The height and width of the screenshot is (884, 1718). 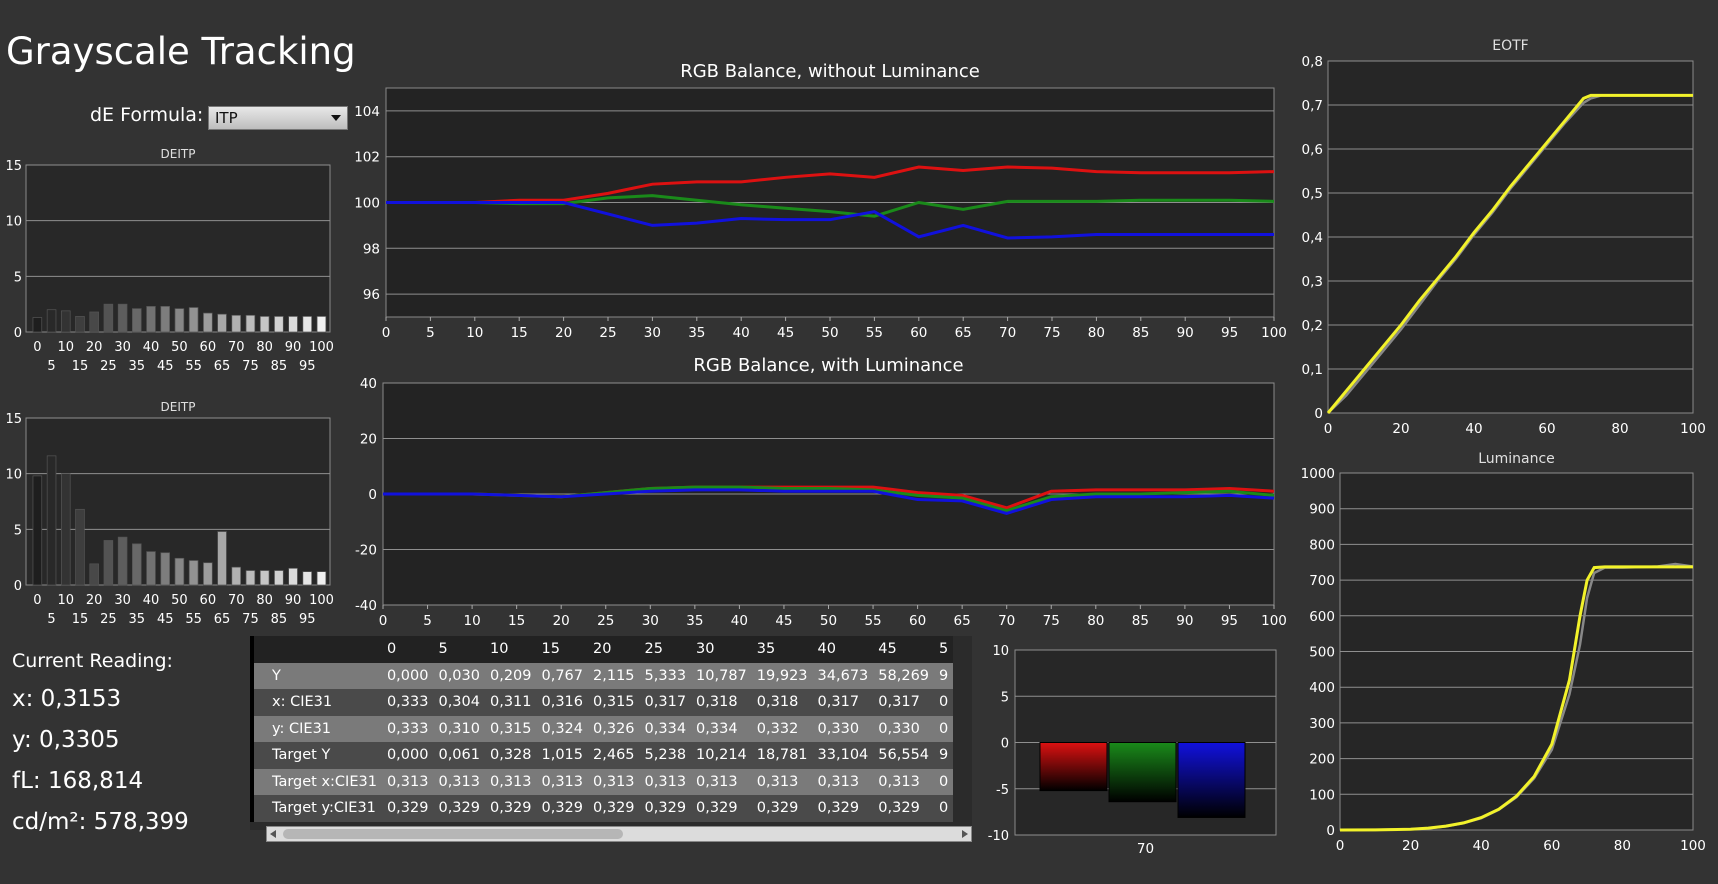 What do you see at coordinates (1318, 474) in the screenshot?
I see `y-tick-label: 1000` at bounding box center [1318, 474].